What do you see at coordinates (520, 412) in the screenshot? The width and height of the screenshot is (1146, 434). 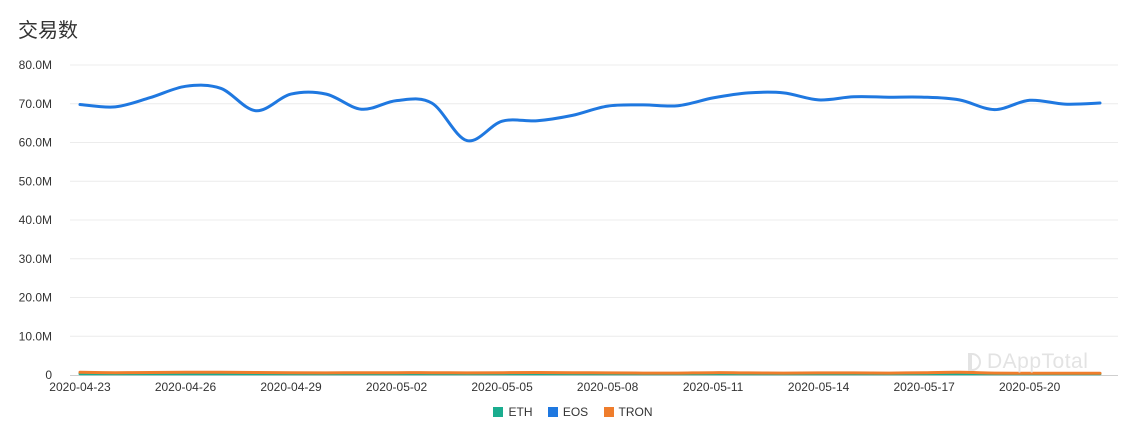 I see `legend-label: ETH` at bounding box center [520, 412].